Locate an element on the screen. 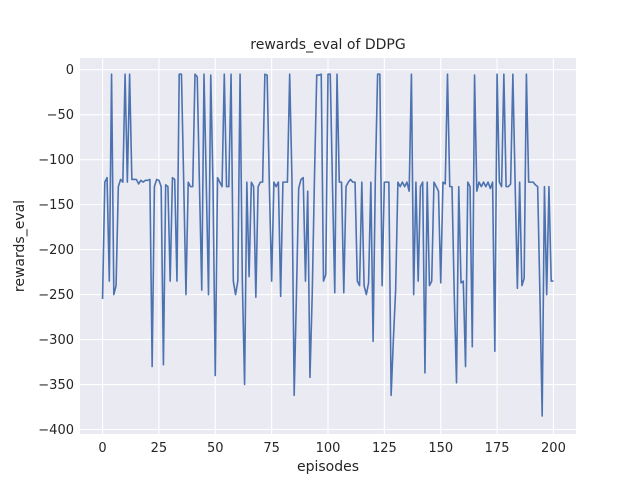  x-tick-label: 150 is located at coordinates (440, 448).